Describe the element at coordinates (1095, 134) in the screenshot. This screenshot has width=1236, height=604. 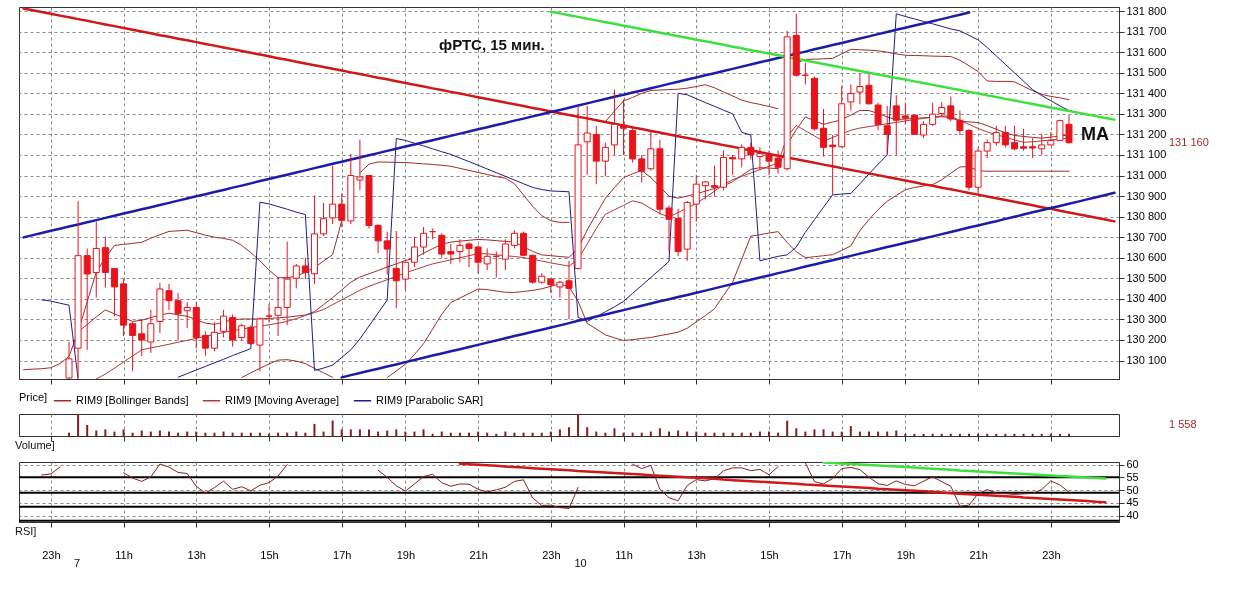
I see `annotation: MA` at that location.